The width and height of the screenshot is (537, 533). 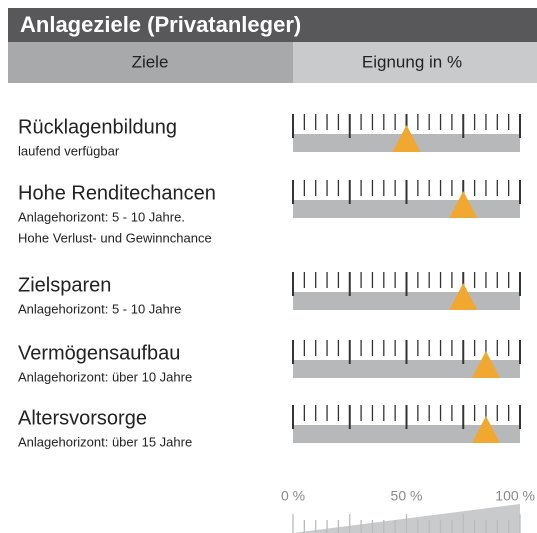 I want to click on x-tick-label: 100 %, so click(x=515, y=496).